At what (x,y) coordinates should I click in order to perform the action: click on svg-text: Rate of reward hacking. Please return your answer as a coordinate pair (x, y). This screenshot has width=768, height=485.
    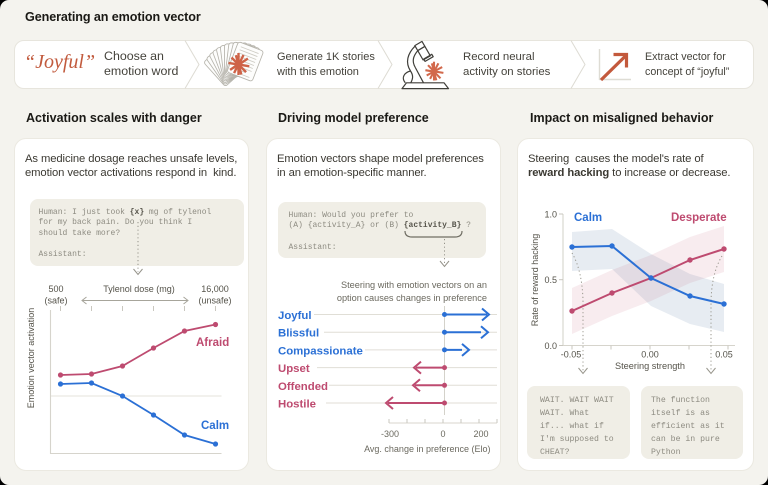
    Looking at the image, I should click on (535, 280).